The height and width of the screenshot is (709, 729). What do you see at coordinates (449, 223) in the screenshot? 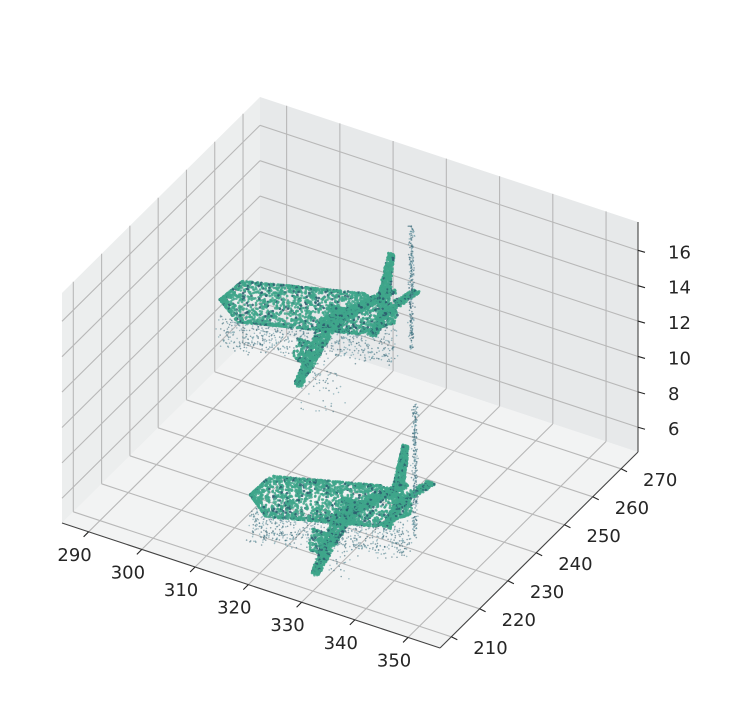
I see `grid-line-z-right` at bounding box center [449, 223].